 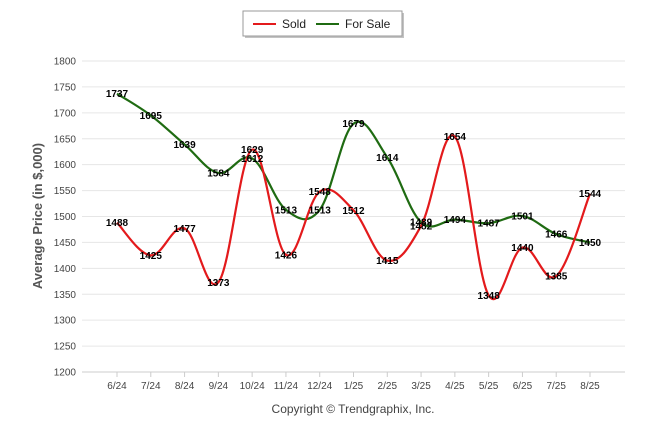 I want to click on y-tick-label: 1250, so click(x=65, y=347).